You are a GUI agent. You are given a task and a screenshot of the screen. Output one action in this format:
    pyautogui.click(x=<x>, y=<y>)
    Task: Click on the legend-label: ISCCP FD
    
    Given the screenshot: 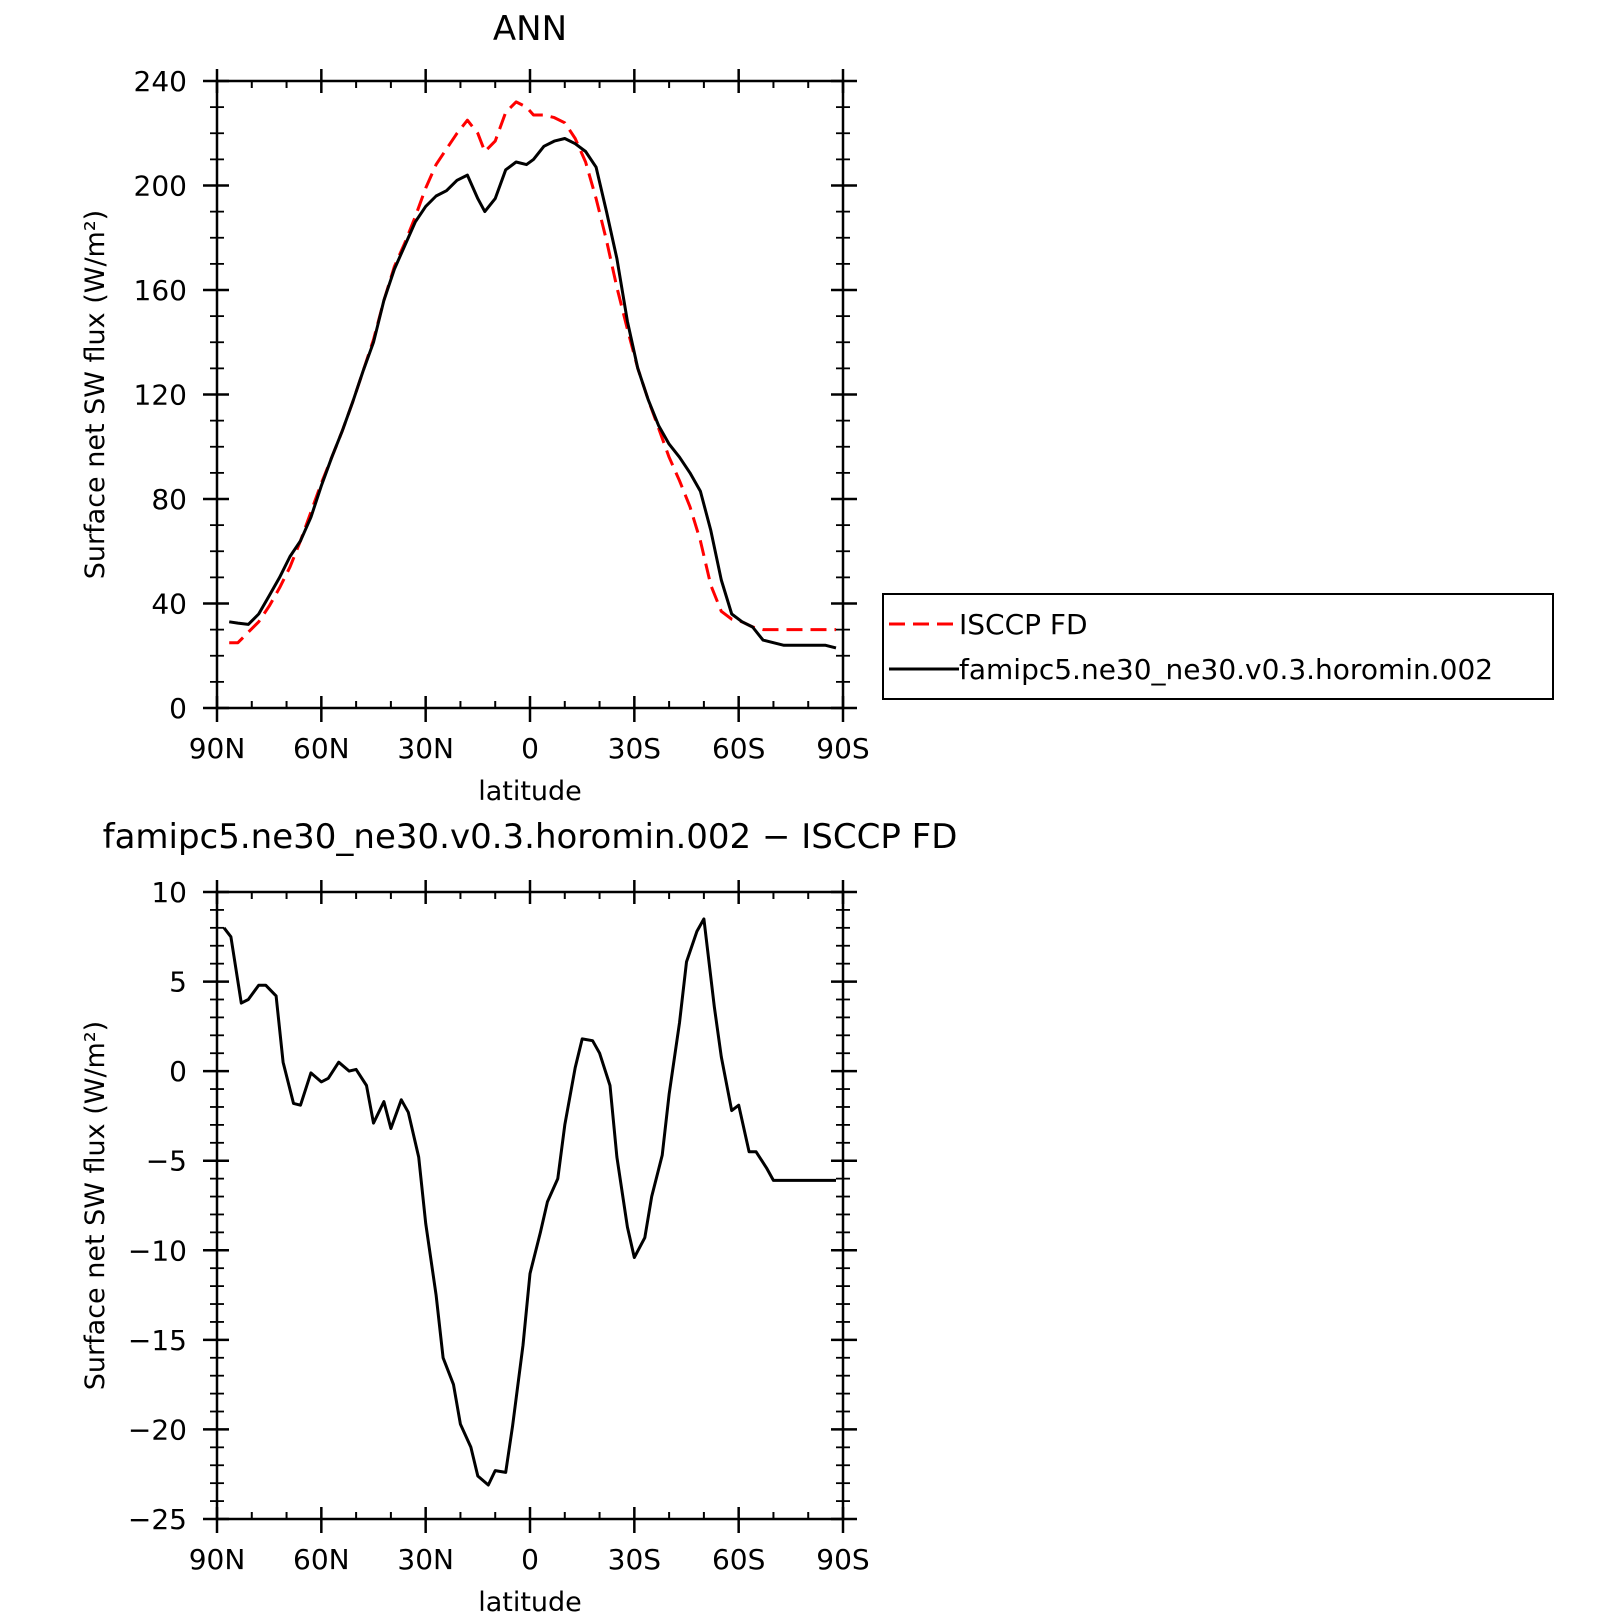 What is the action you would take?
    pyautogui.click(x=1023, y=624)
    